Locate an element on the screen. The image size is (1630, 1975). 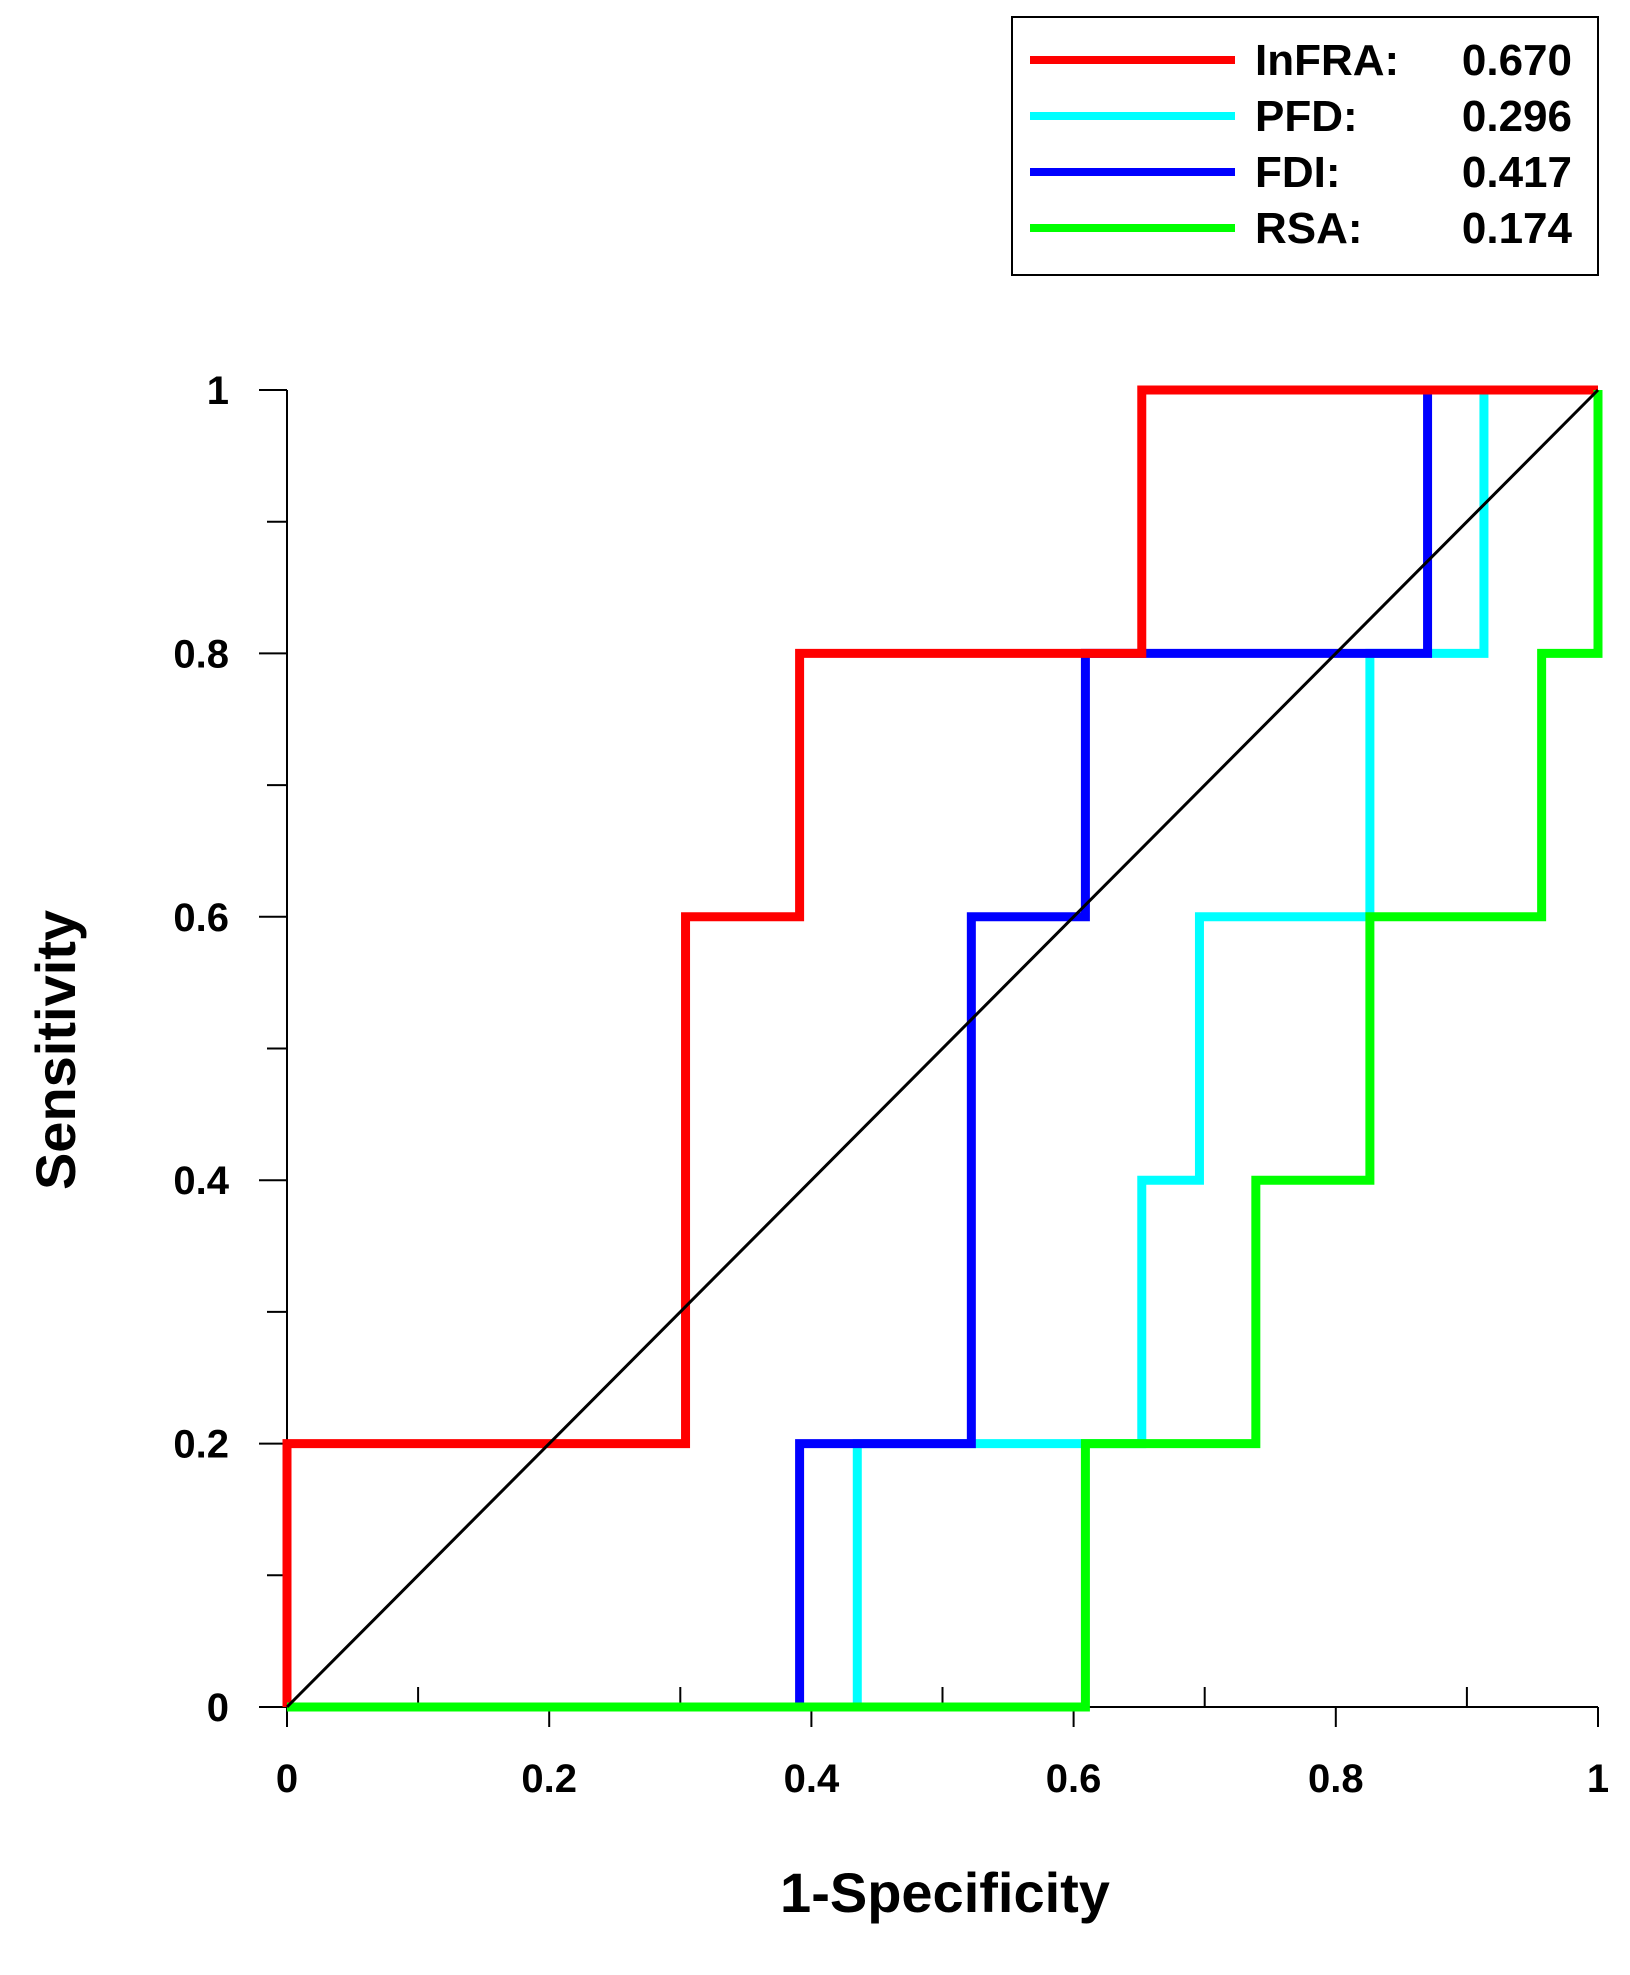
x-tick-label: 0.8 is located at coordinates (1336, 1779).